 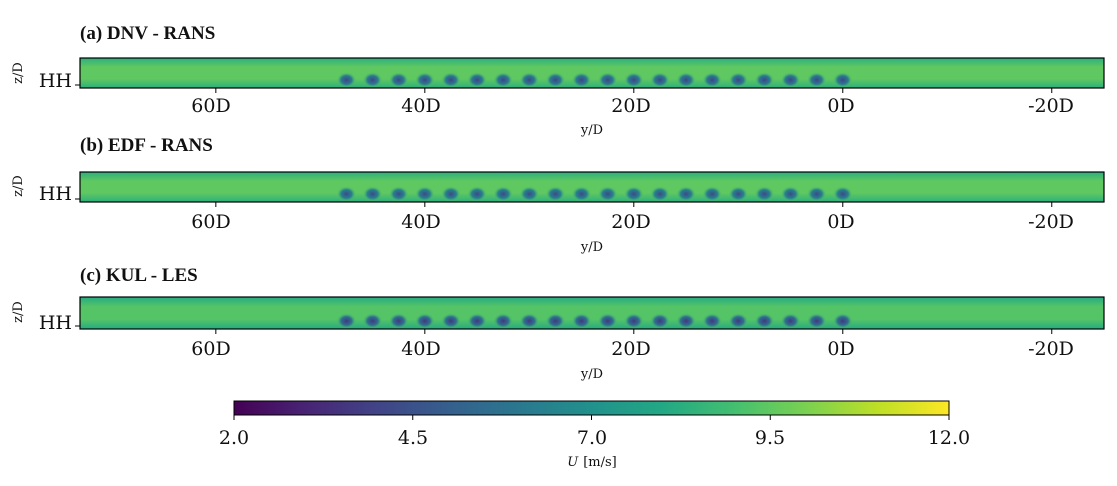 What do you see at coordinates (949, 438) in the screenshot?
I see `colorbar-tick-12: 12.0` at bounding box center [949, 438].